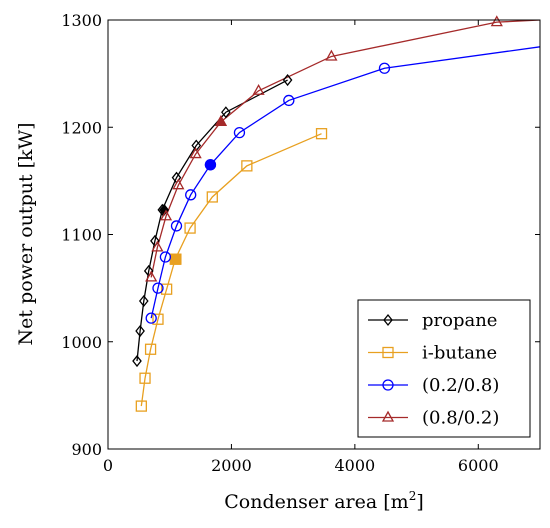 The height and width of the screenshot is (528, 550). Describe the element at coordinates (460, 385) in the screenshot. I see `legend-label: (0.2/0.8)` at that location.